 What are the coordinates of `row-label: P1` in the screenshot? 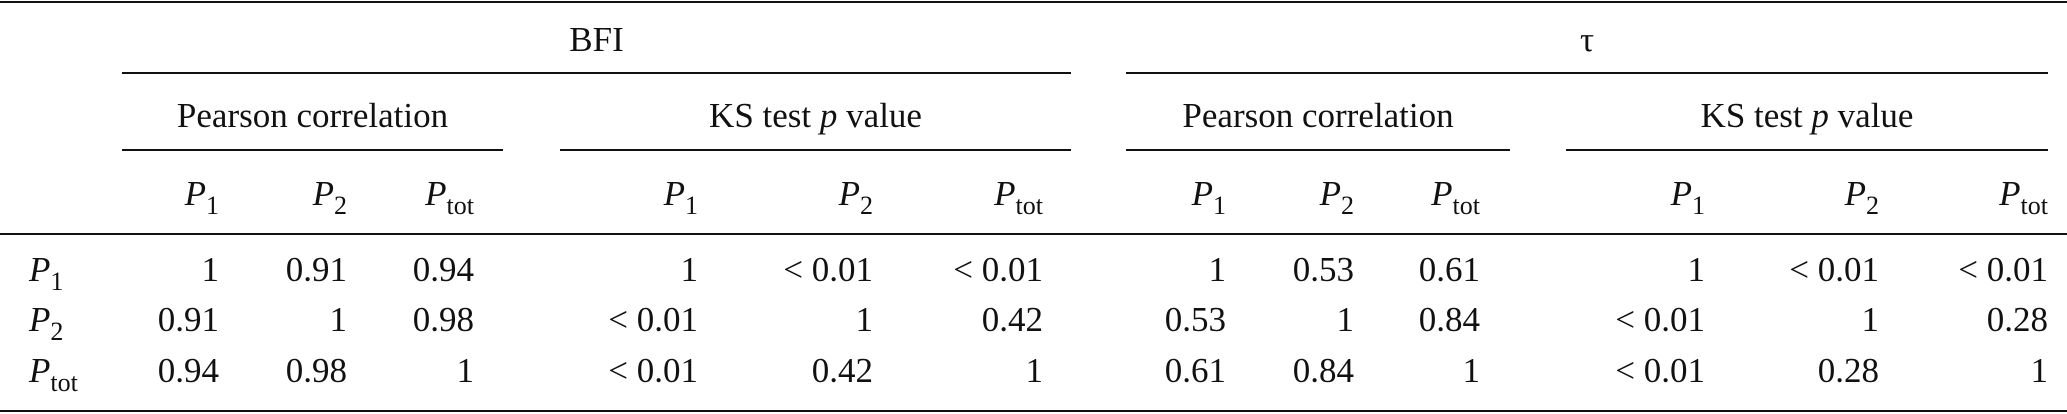 It's located at (46, 273).